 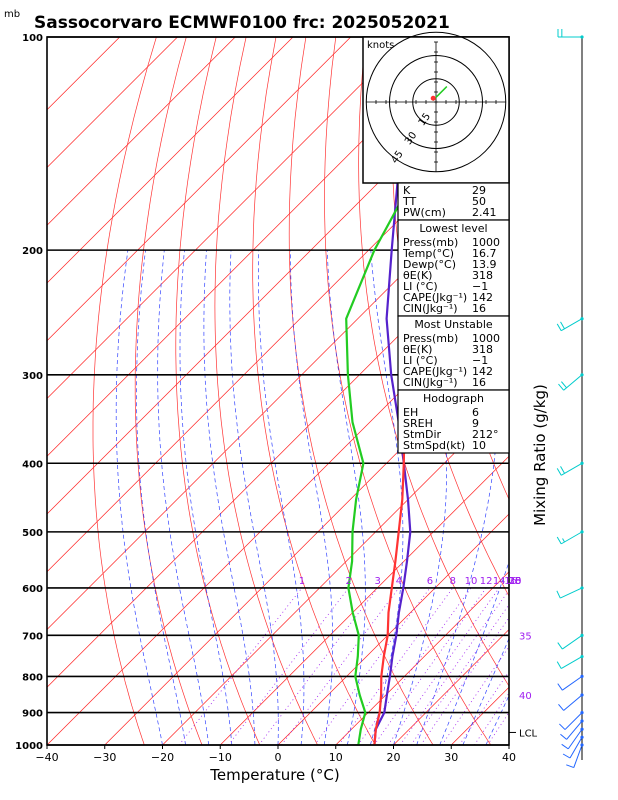 What do you see at coordinates (453, 201) in the screenshot?
I see `index-top-box` at bounding box center [453, 201].